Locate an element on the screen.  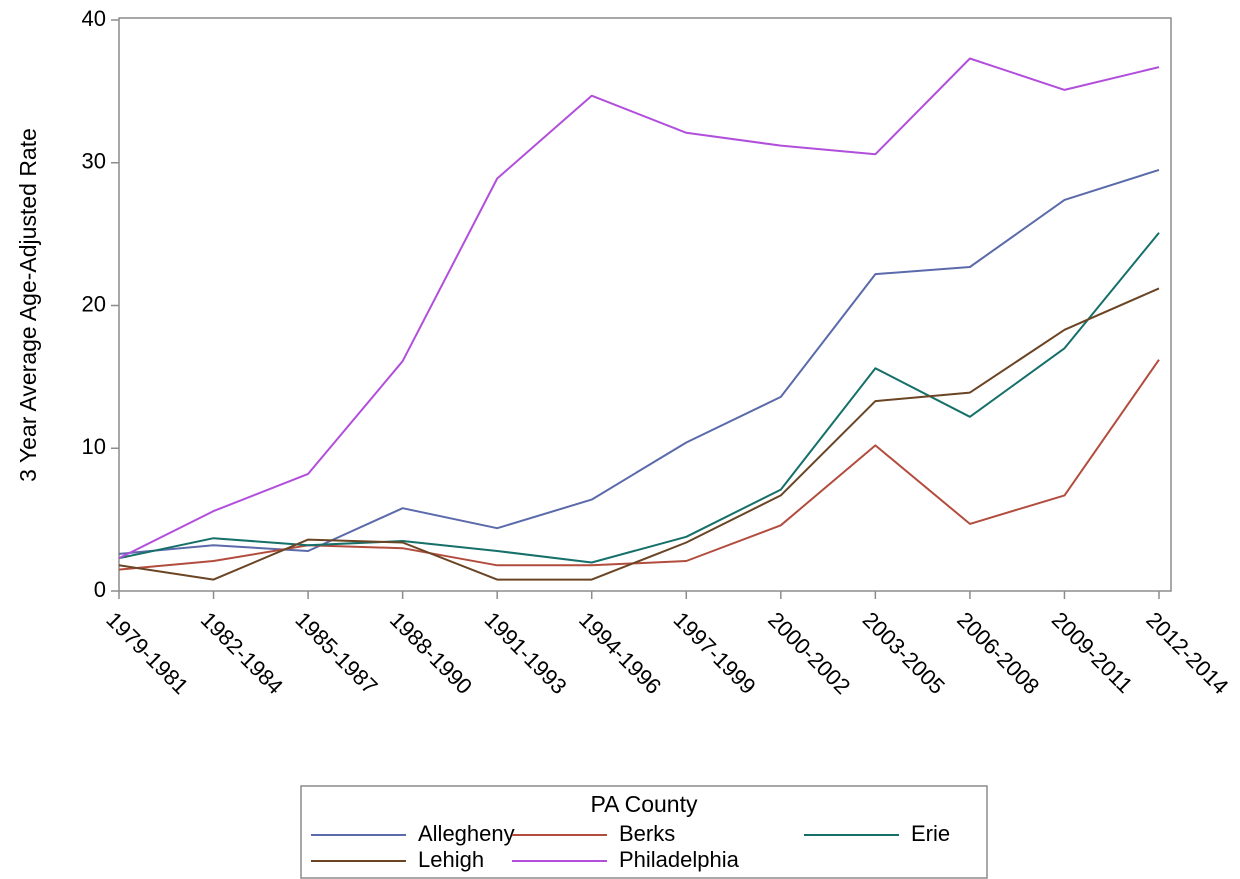
legend-label-allegheny: Allegheny is located at coordinates (466, 833).